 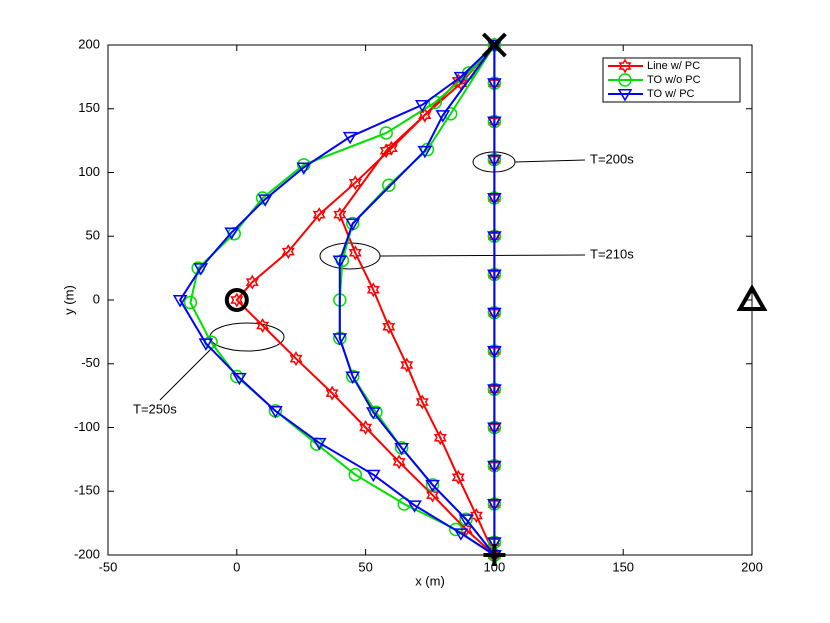 What do you see at coordinates (365, 566) in the screenshot?
I see `x-tick-label: 50` at bounding box center [365, 566].